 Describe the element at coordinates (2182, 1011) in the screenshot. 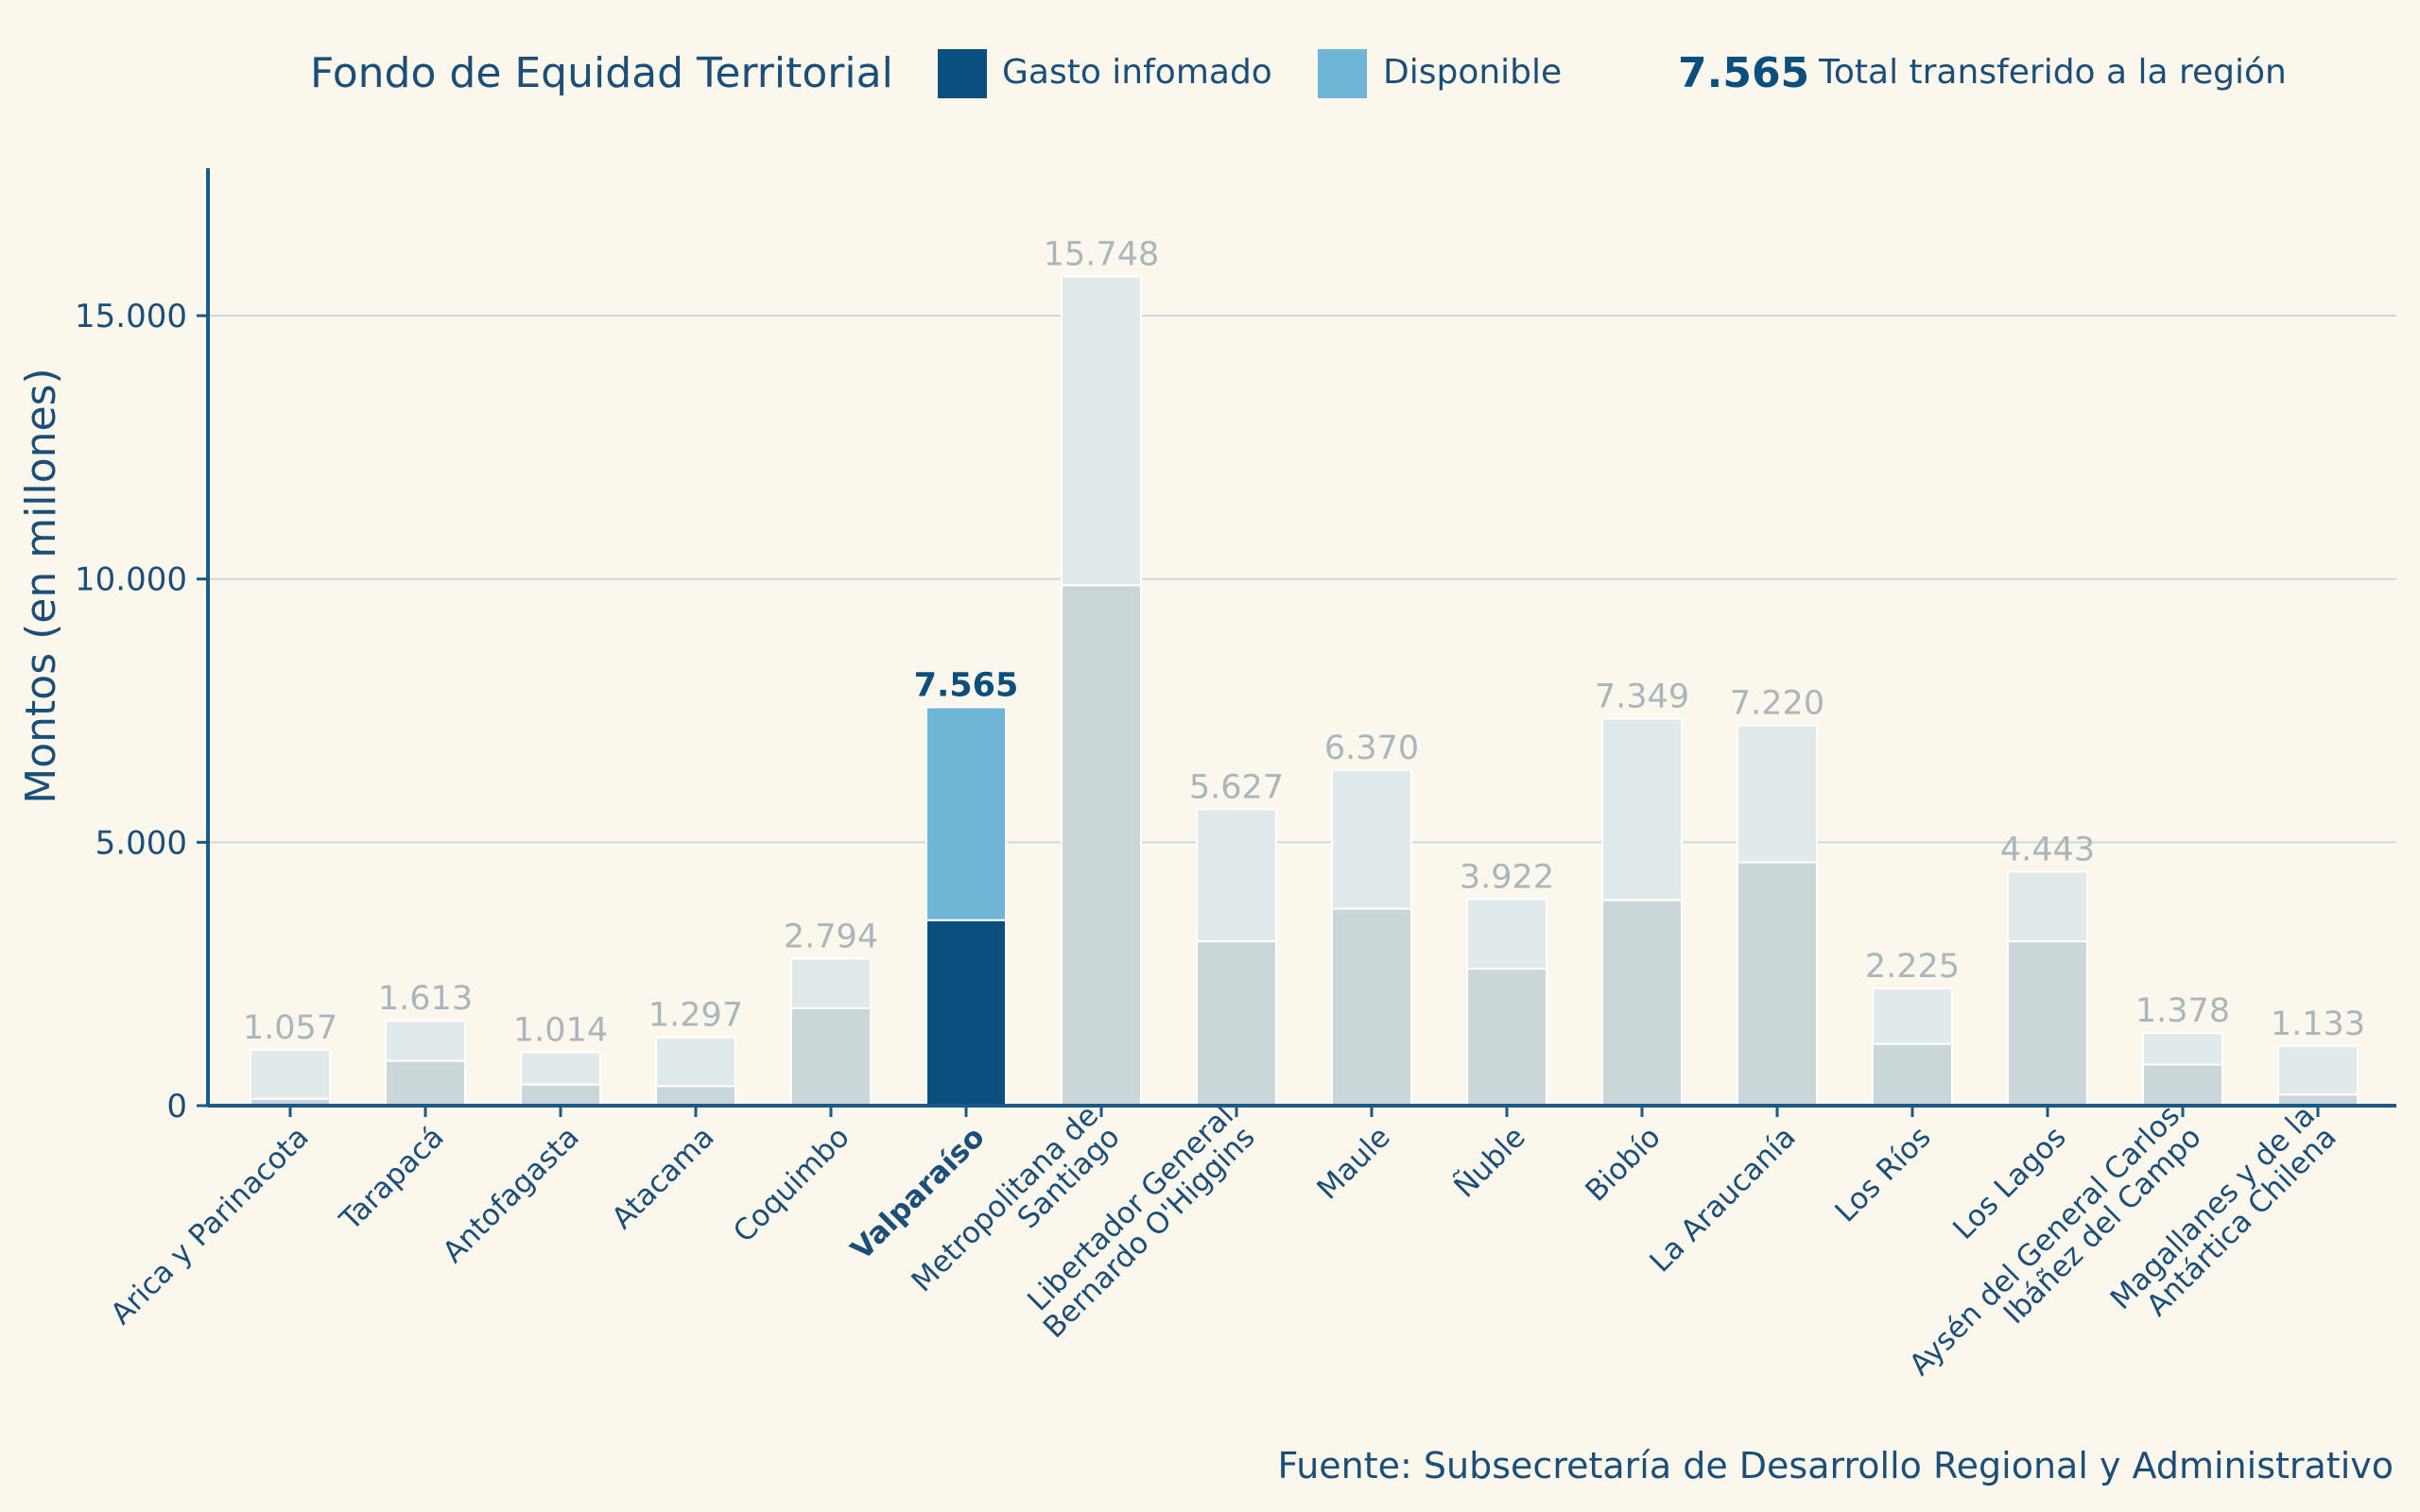

I see `value-label-14: 1.378` at that location.